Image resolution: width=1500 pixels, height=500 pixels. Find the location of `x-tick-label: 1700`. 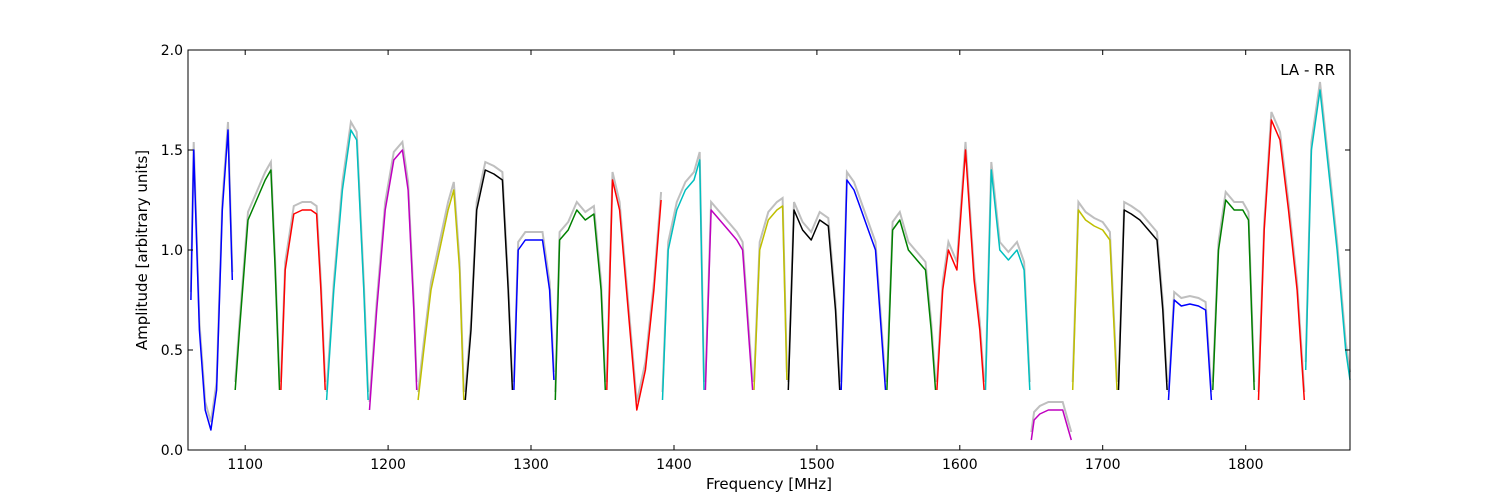

x-tick-label: 1700 is located at coordinates (1103, 465).